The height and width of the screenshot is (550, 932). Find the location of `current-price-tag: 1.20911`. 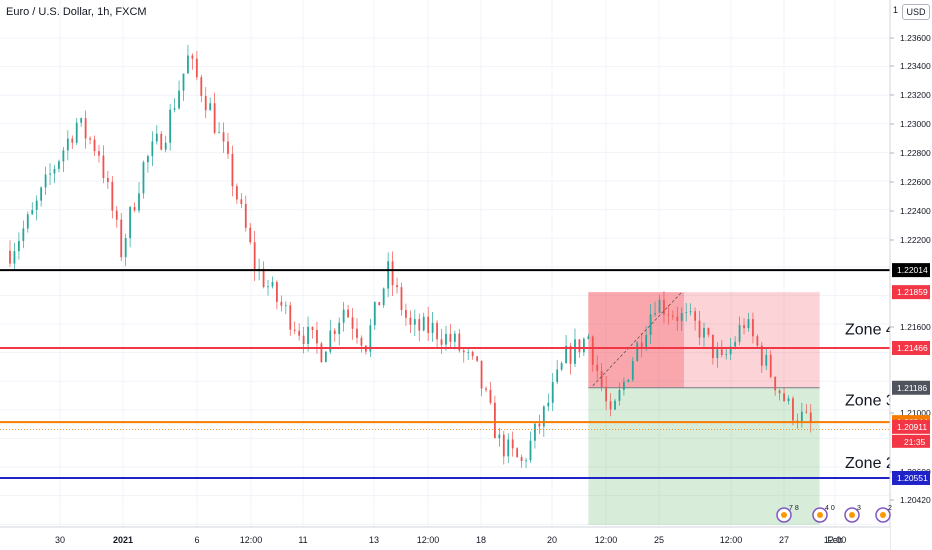

current-price-tag: 1.20911 is located at coordinates (912, 427).